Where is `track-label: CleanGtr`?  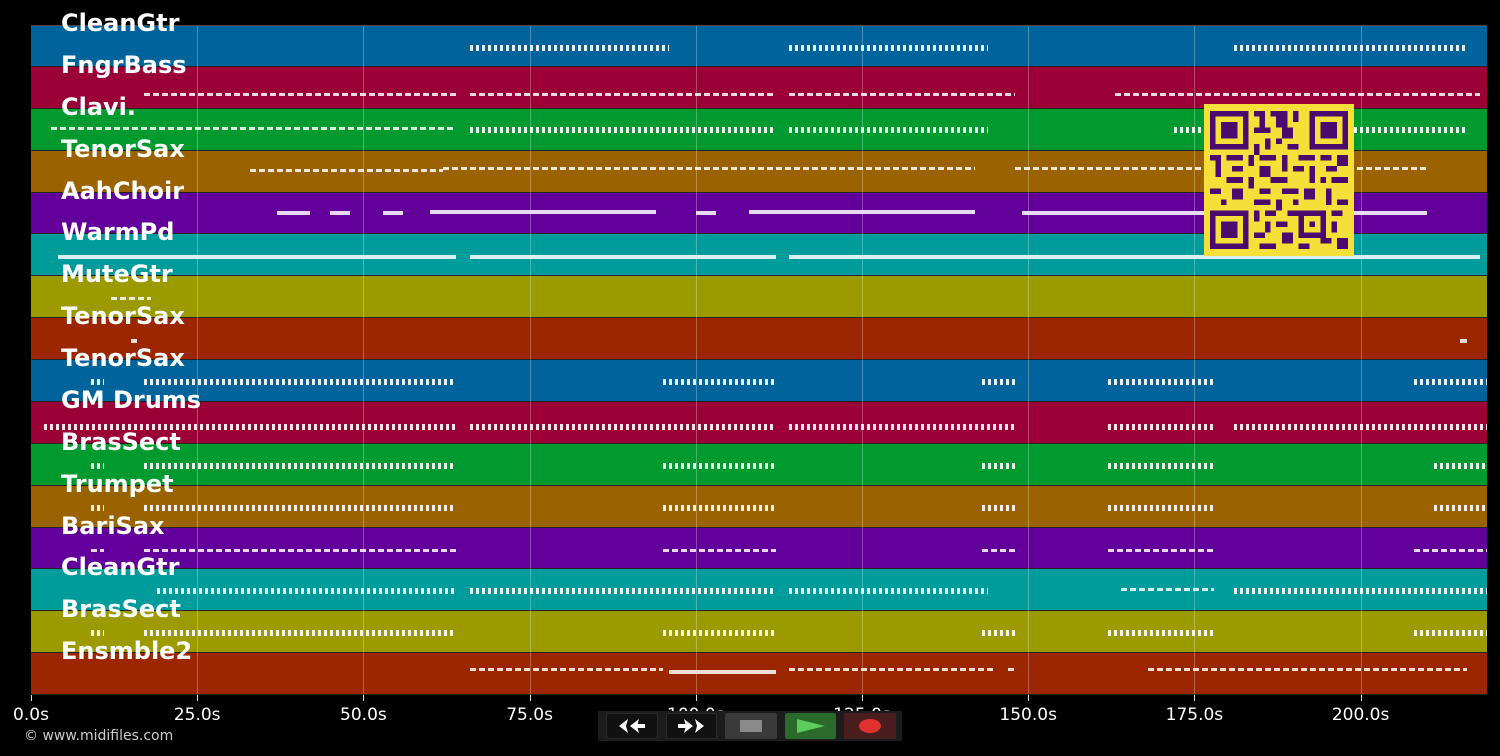
track-label: CleanGtr is located at coordinates (120, 567).